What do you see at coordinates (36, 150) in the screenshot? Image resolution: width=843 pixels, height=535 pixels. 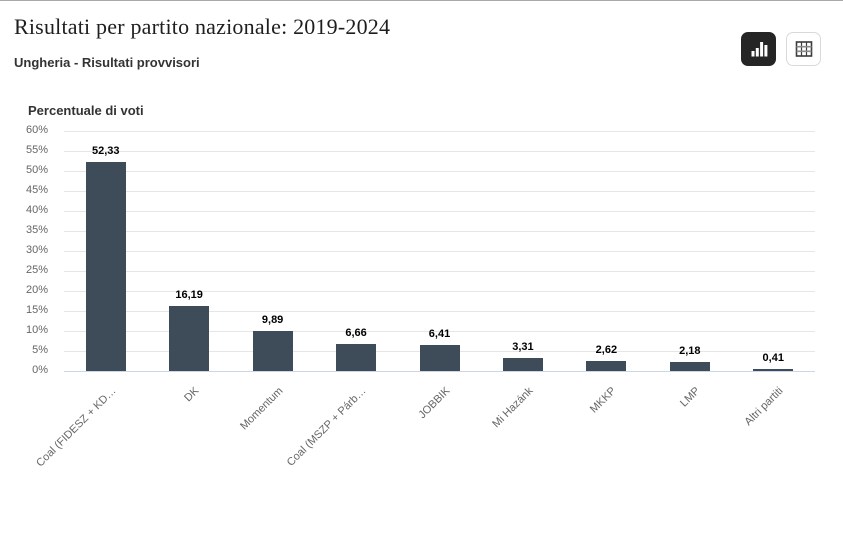 I see `y-tick-label: 55%` at bounding box center [36, 150].